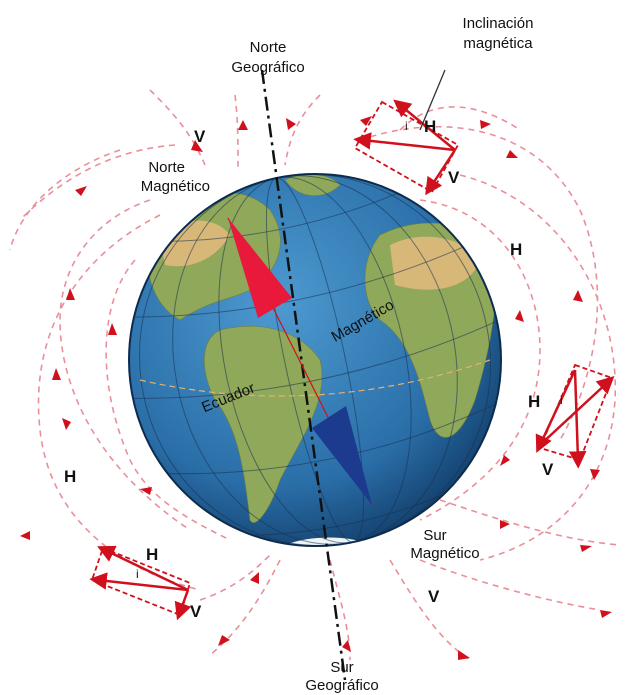  I want to click on inclination-label: Inclinación, so click(498, 23).